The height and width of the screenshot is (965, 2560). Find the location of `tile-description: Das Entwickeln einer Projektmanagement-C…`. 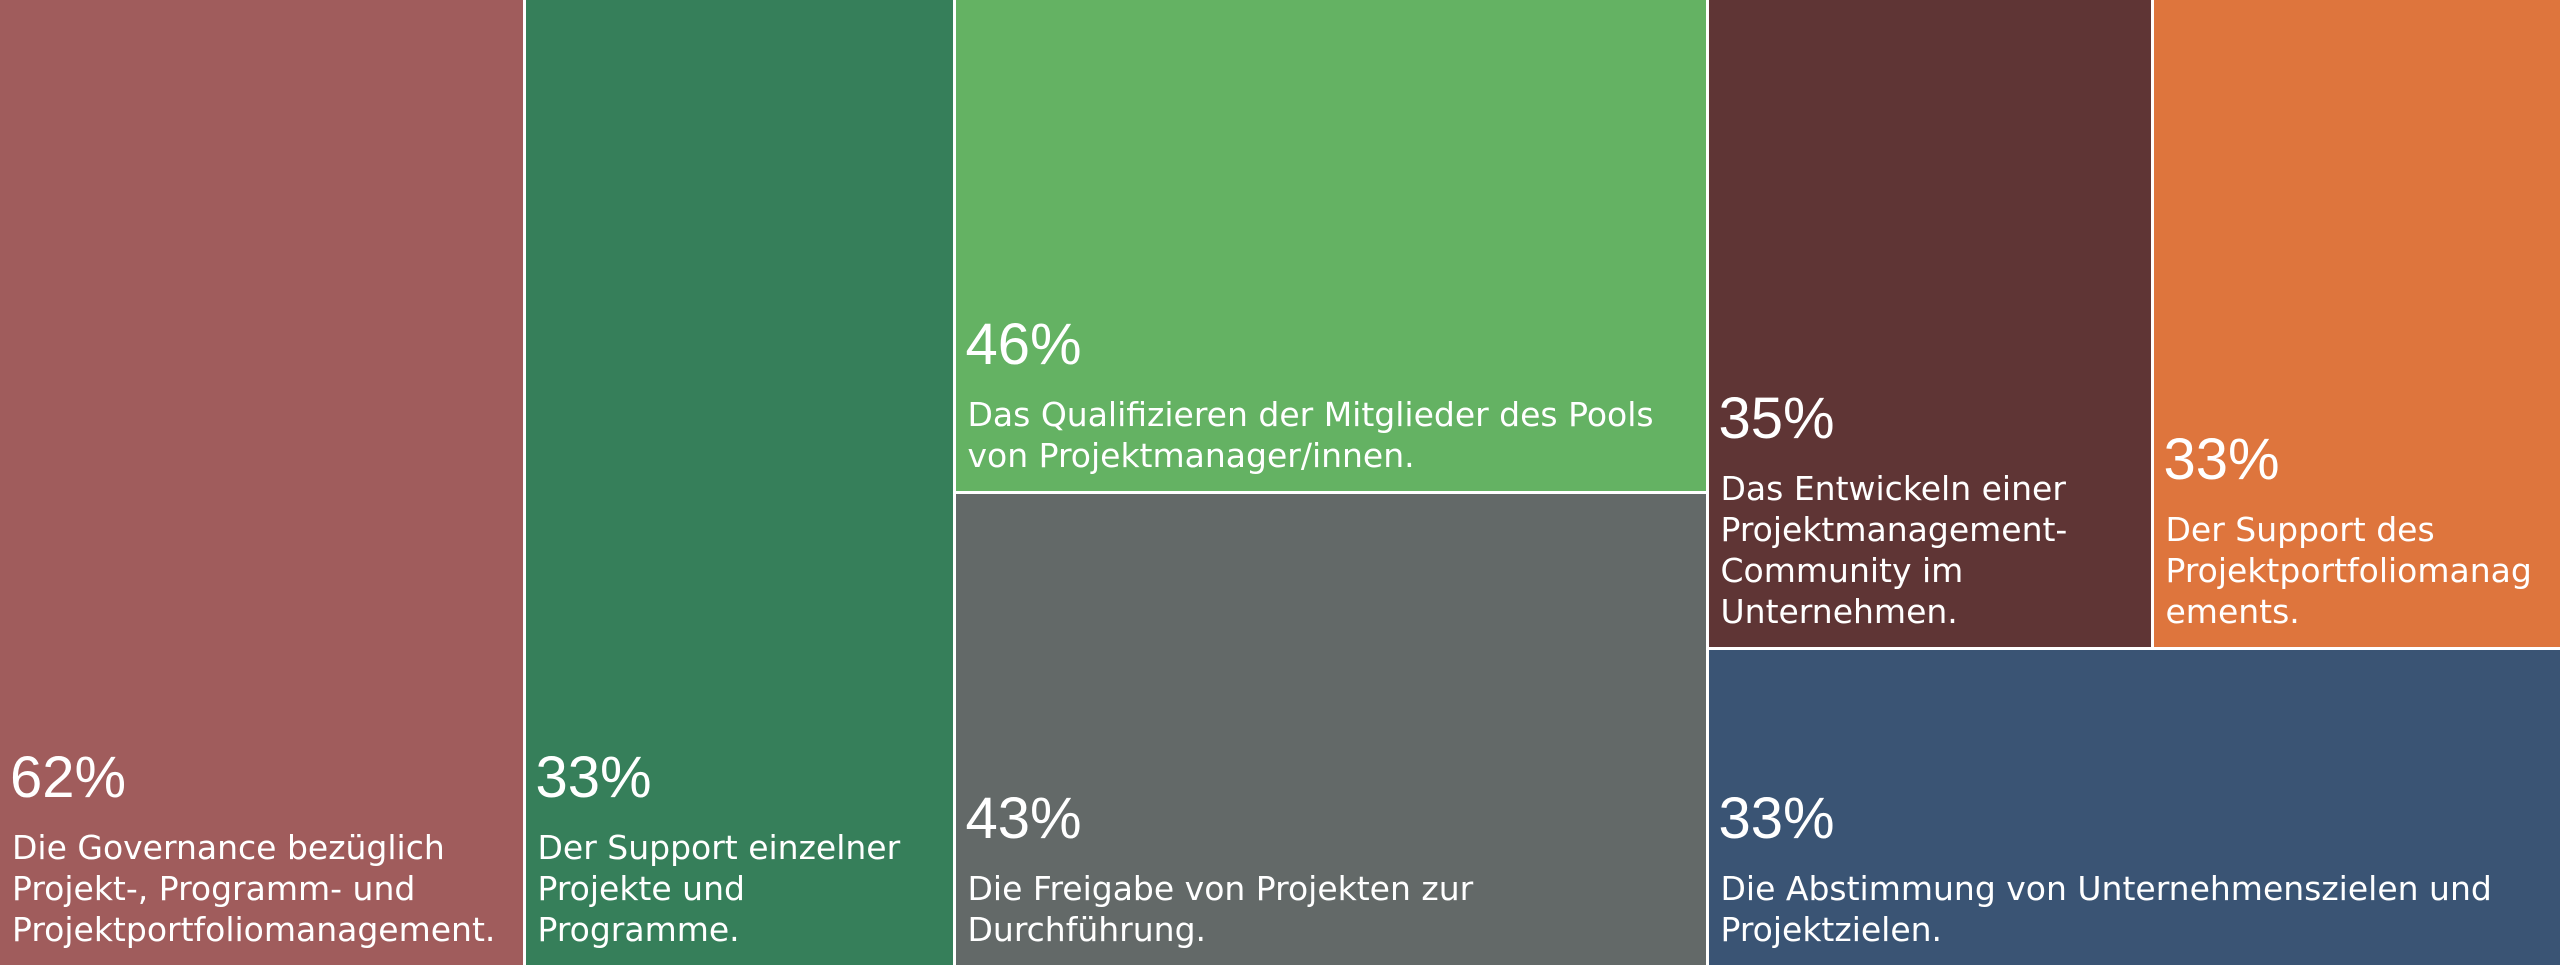

tile-description: Das Entwickeln einer Projektmanagement-C… is located at coordinates (1894, 549).